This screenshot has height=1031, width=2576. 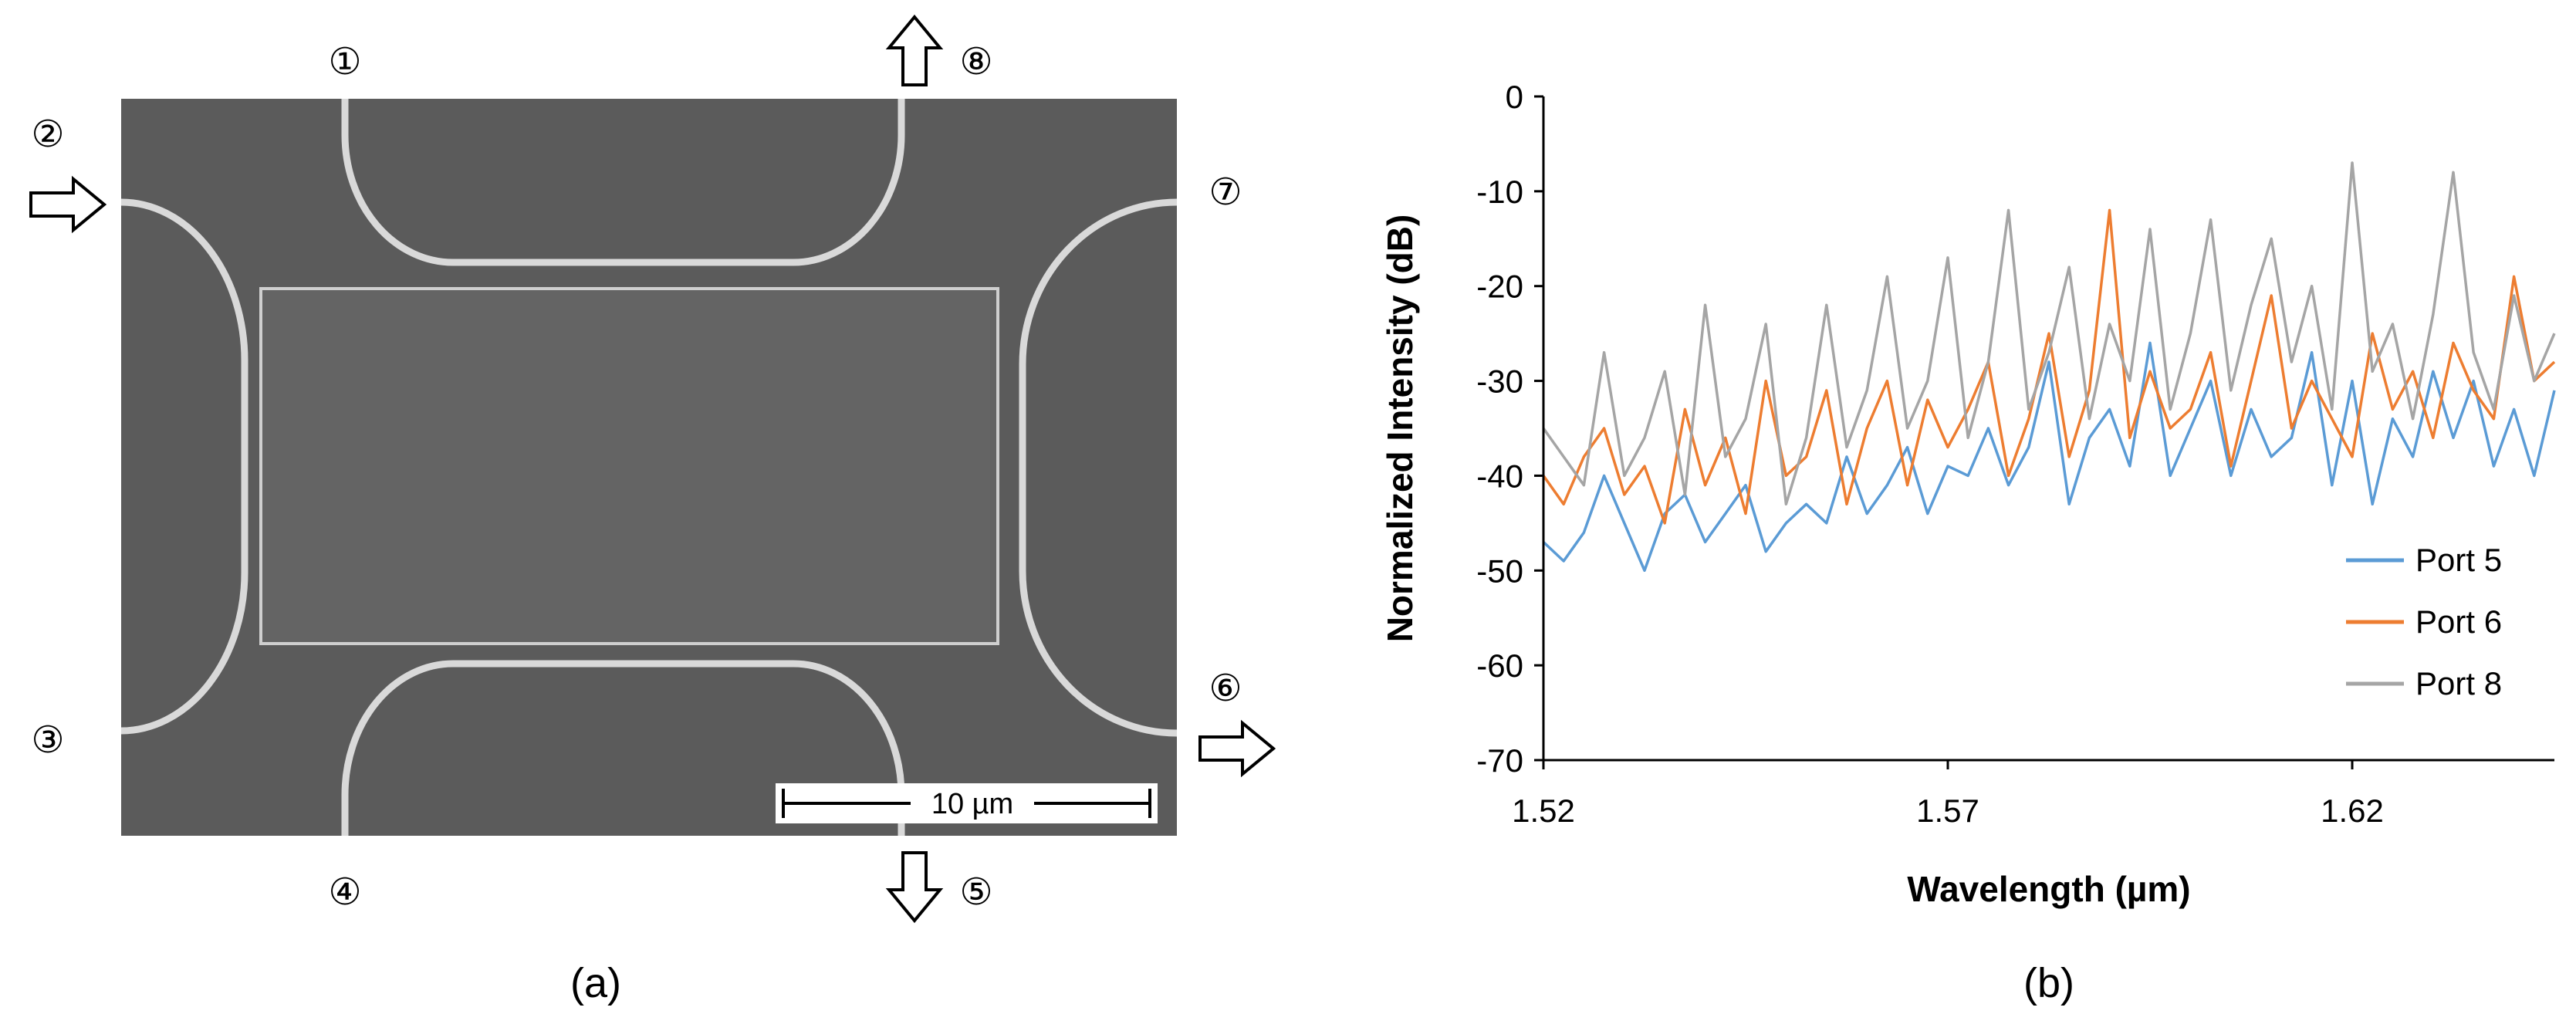 I want to click on y-tick-label: -60, so click(x=1499, y=665).